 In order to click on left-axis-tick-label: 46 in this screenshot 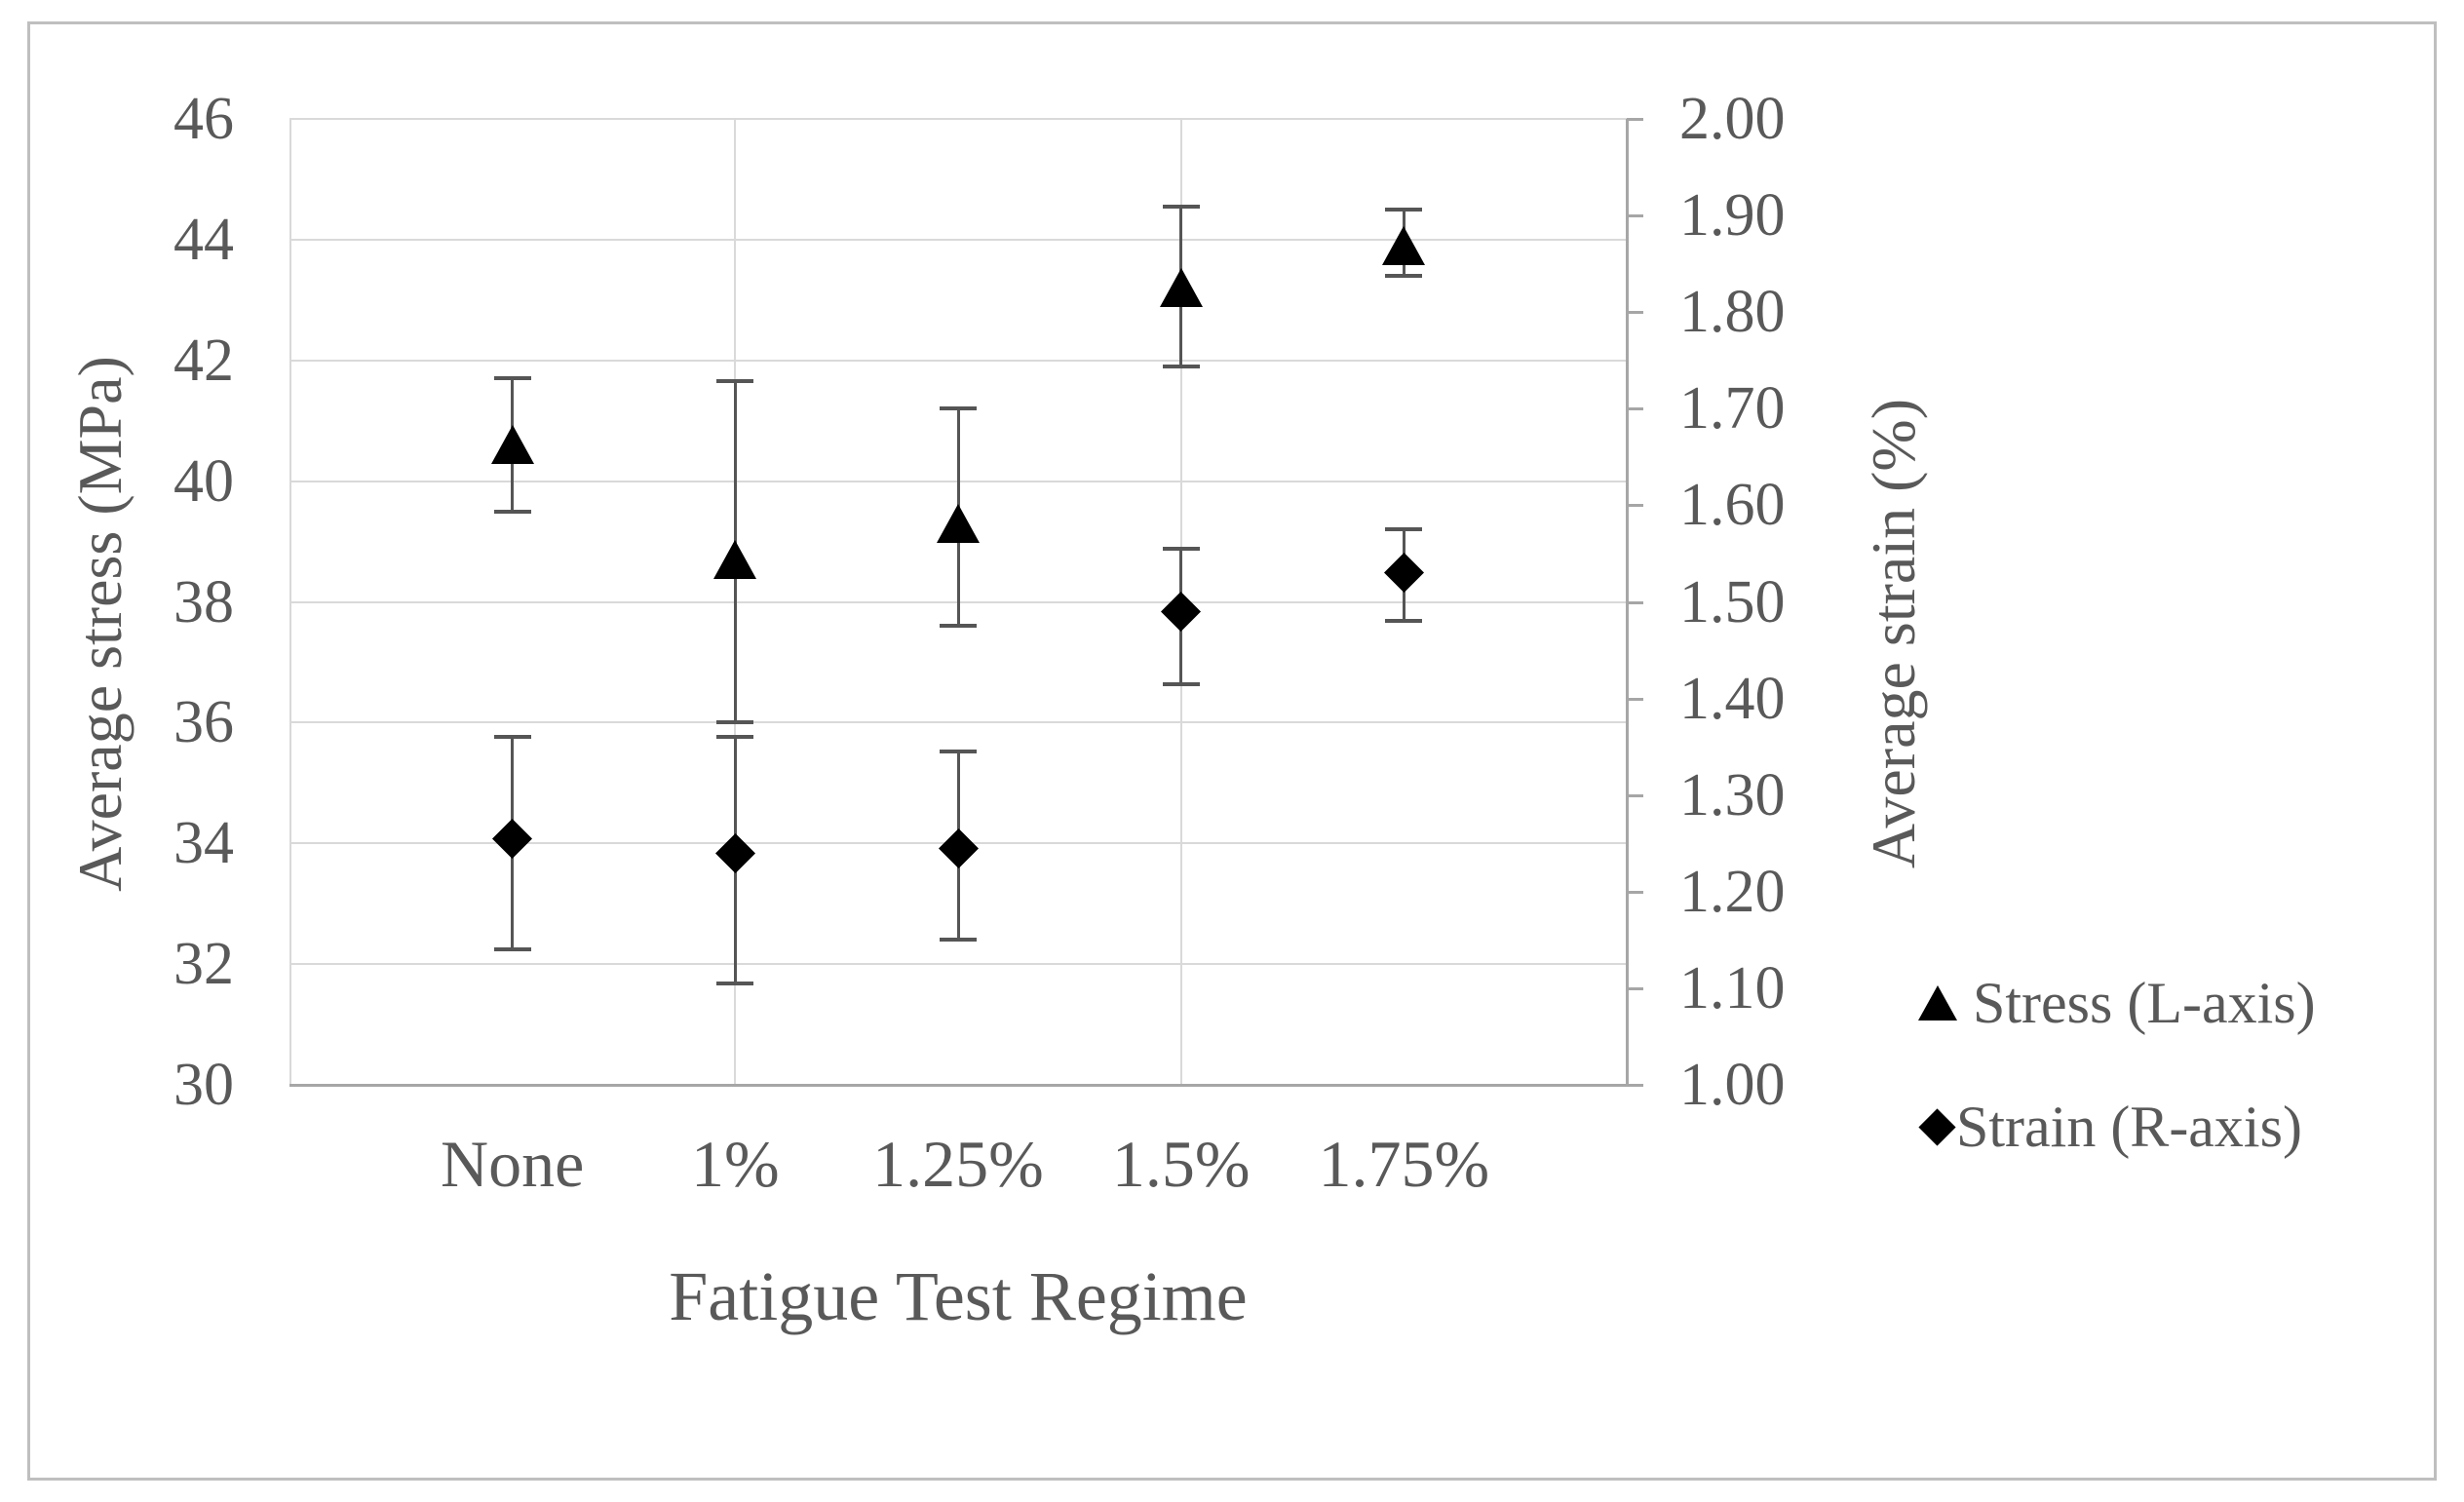, I will do `click(203, 119)`.